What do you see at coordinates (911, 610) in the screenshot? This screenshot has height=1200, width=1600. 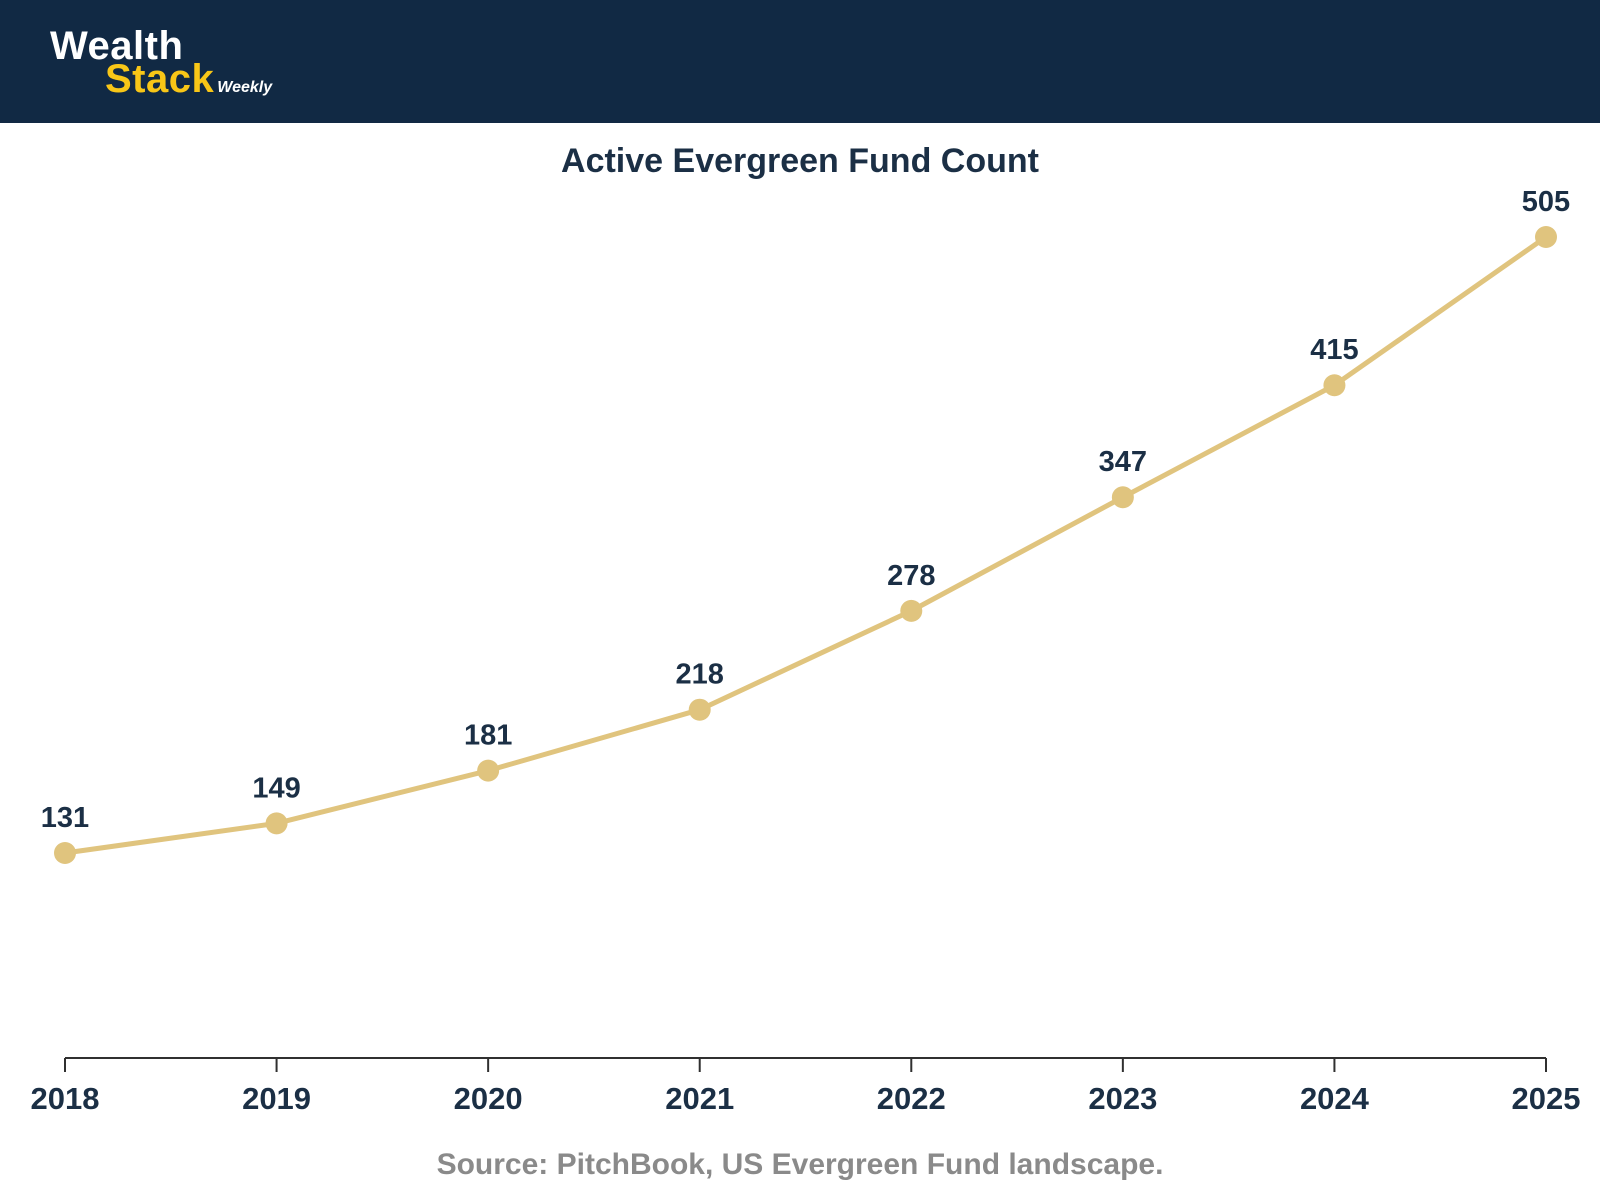 I see `data-point-2022` at bounding box center [911, 610].